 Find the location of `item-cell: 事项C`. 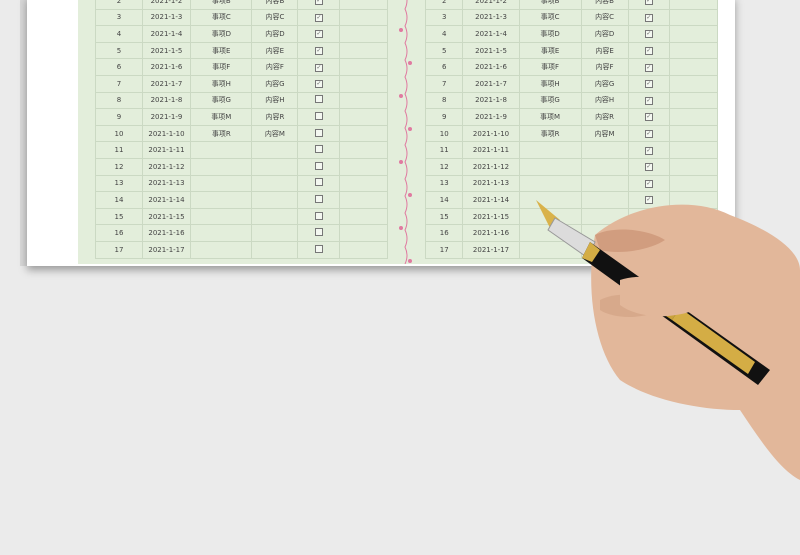

item-cell: 事项C is located at coordinates (221, 17).